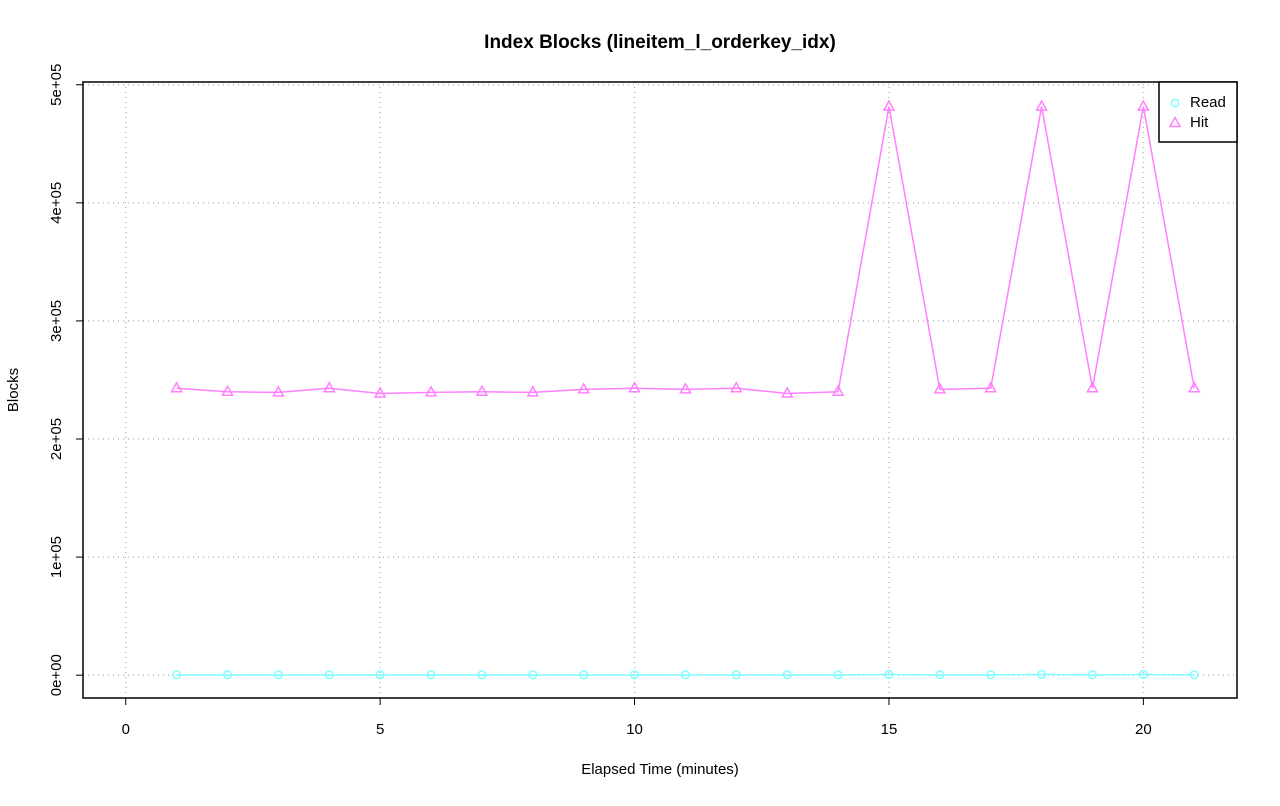 The height and width of the screenshot is (806, 1280). Describe the element at coordinates (56, 675) in the screenshot. I see `y-tick-label: 0e+00` at that location.